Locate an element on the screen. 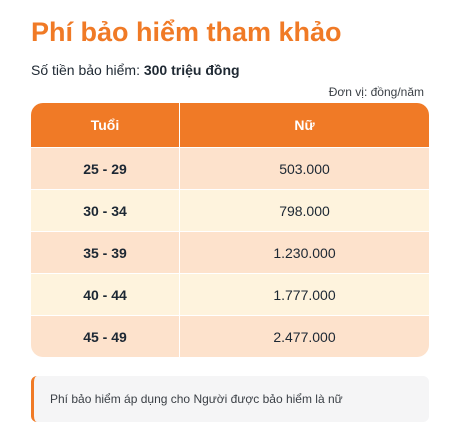 The image size is (455, 424). table-row: 25 - 29 503.000 is located at coordinates (230, 168).